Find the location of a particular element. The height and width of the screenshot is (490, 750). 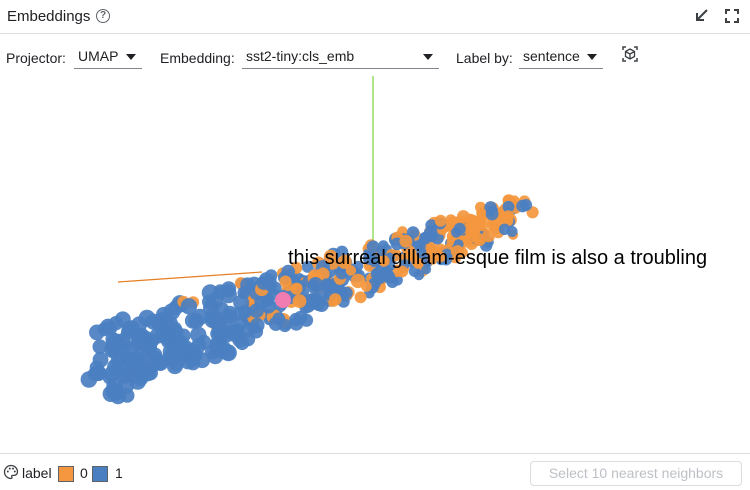

labelby-select-value: sentence is located at coordinates (551, 56).